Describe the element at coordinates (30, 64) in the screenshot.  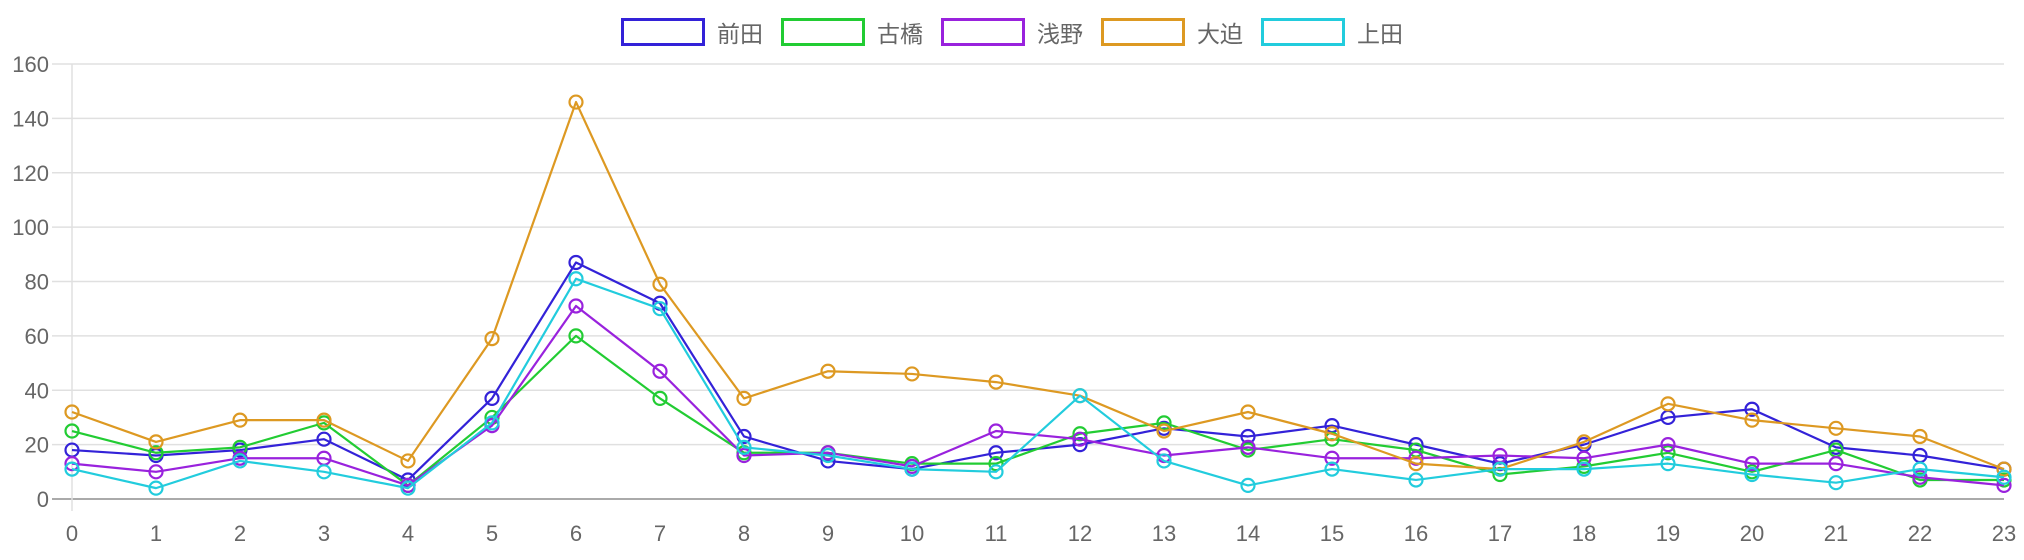
I see `y-tick-label: 160` at that location.